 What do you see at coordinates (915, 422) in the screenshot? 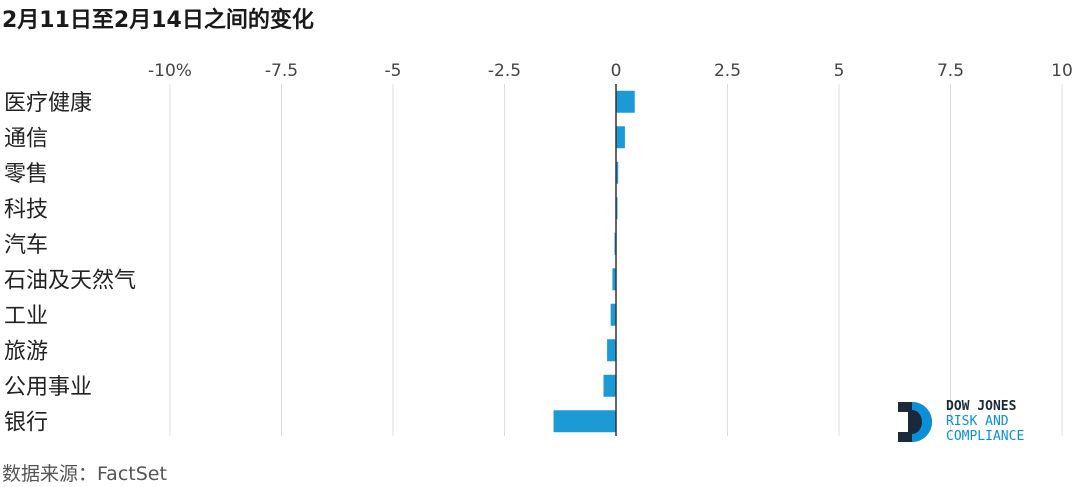
I see `dow-jones-d-icon` at bounding box center [915, 422].